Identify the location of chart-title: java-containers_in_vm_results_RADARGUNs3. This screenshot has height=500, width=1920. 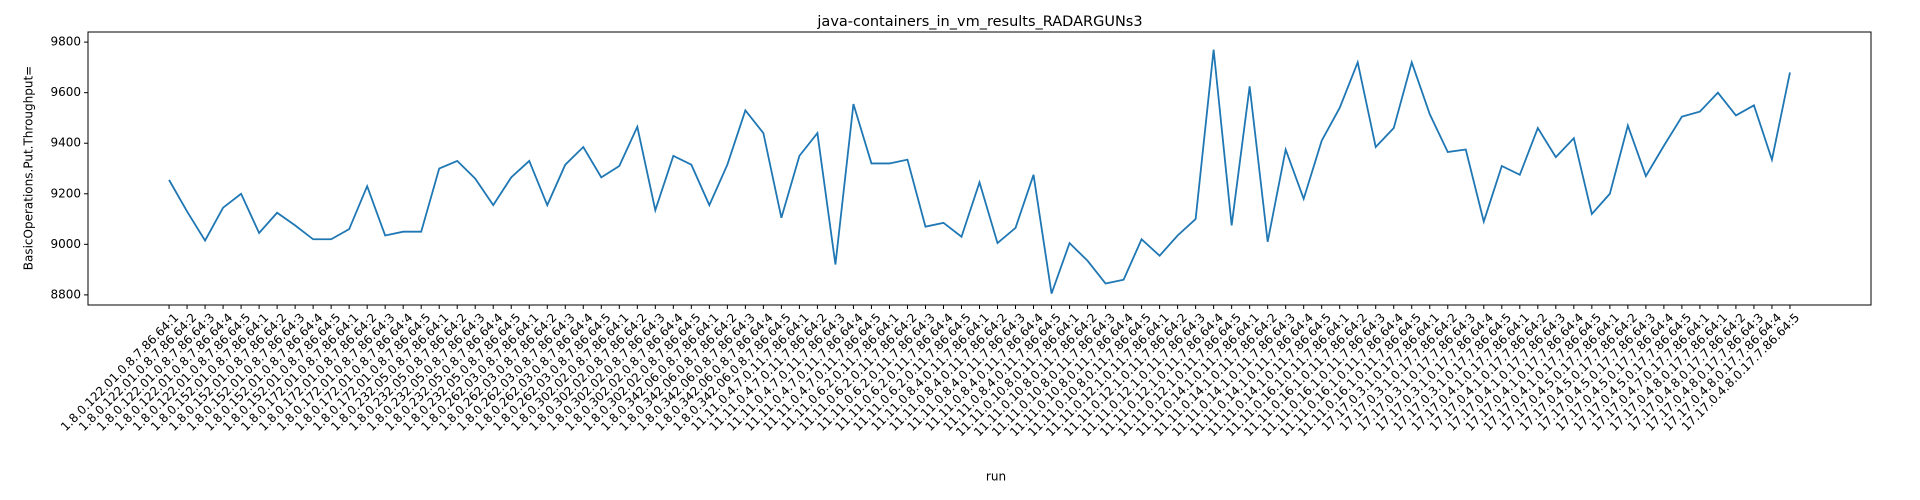
(979, 22).